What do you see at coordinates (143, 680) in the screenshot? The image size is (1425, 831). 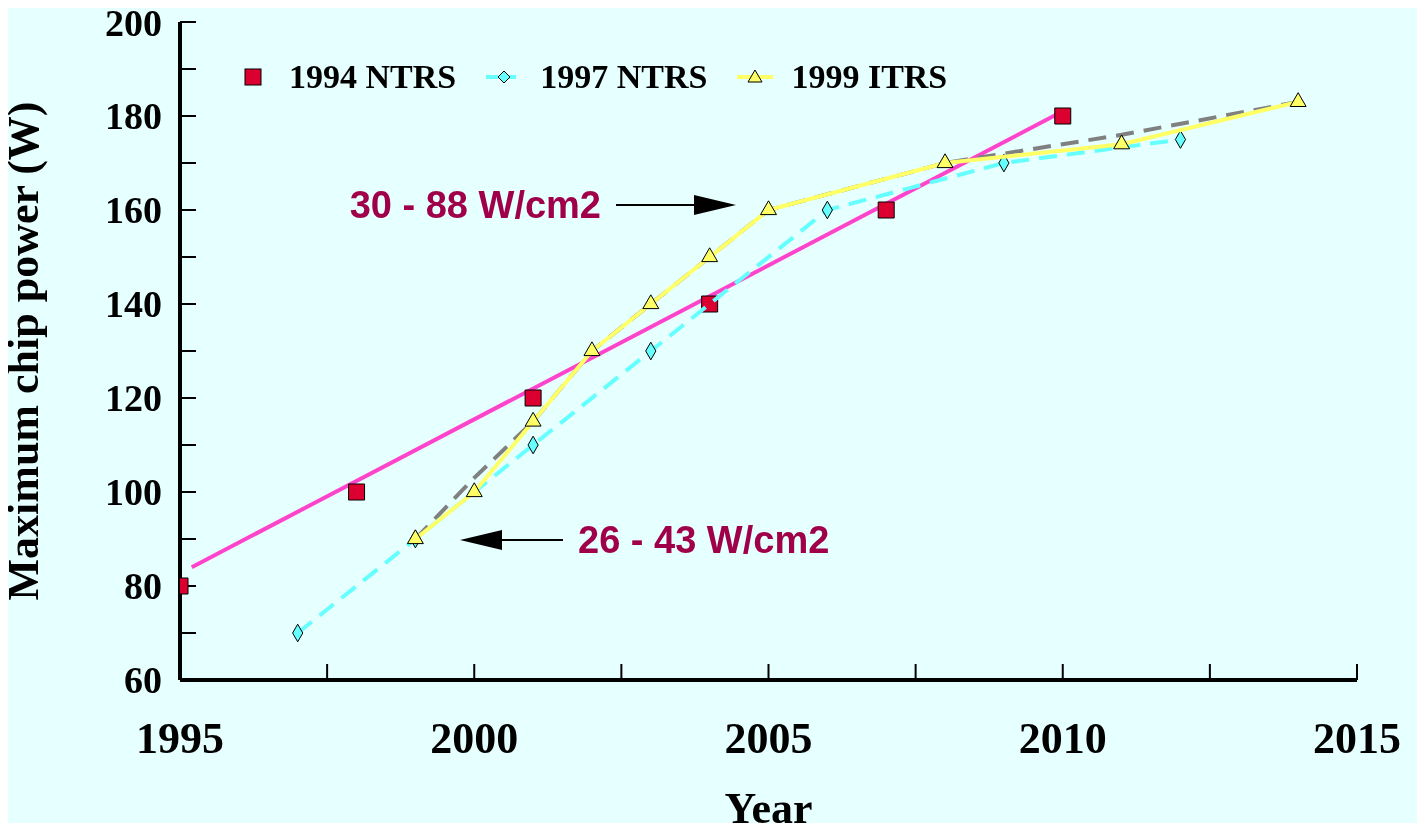 I see `y-tick-label: 60` at bounding box center [143, 680].